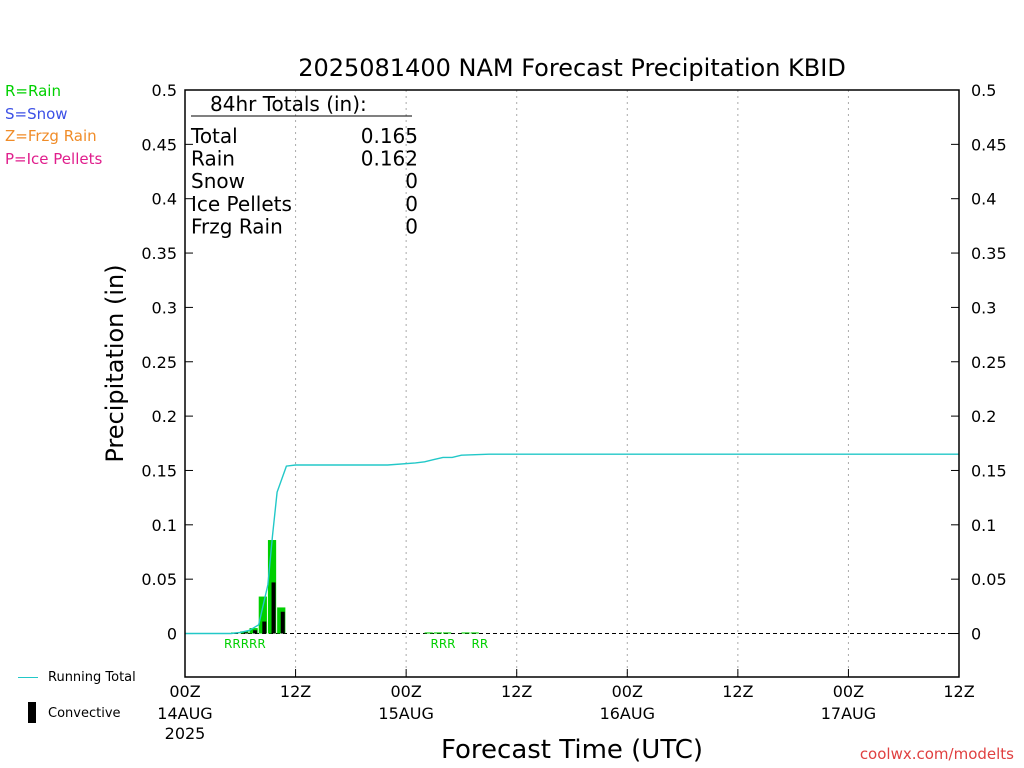 The height and width of the screenshot is (768, 1024). Describe the element at coordinates (983, 90) in the screenshot. I see `y-tick-label-right: 0.5` at that location.